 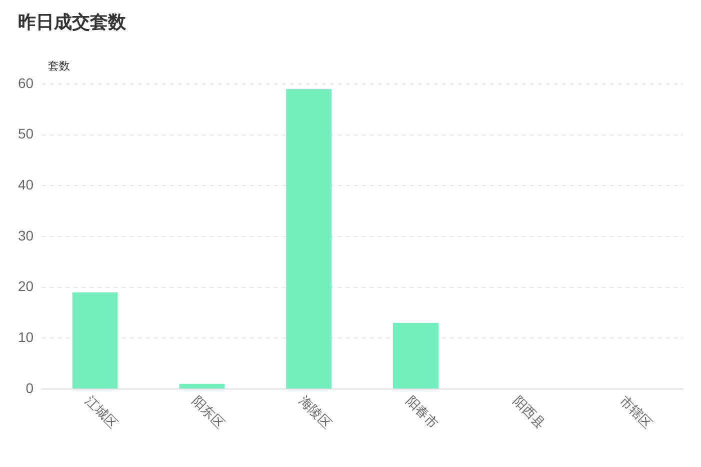 I want to click on x-tick-label: 阳西县, so click(x=528, y=413).